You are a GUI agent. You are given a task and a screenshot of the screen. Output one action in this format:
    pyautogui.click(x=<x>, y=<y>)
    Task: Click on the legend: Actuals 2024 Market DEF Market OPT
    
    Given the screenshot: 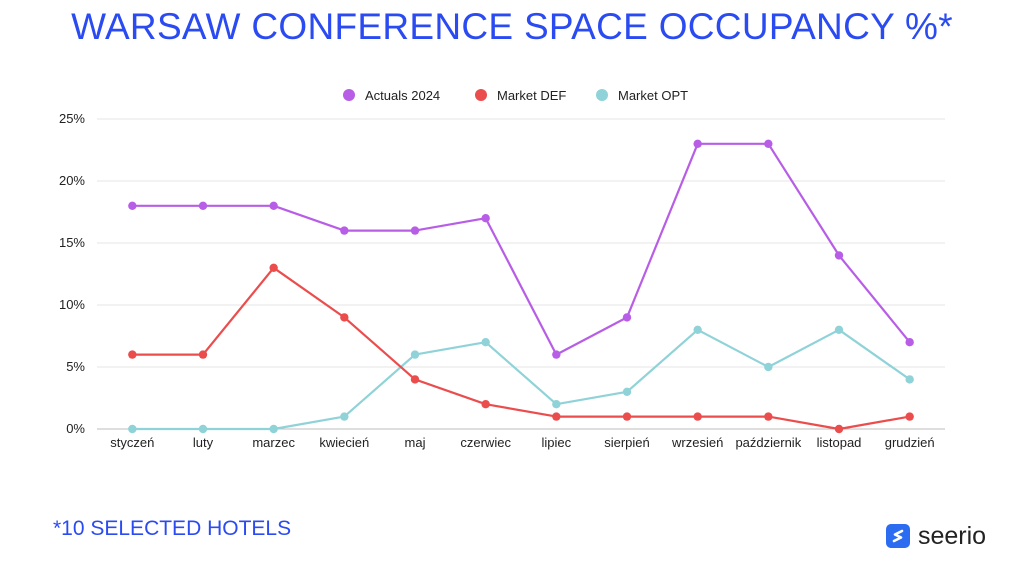 What is the action you would take?
    pyautogui.click(x=515, y=95)
    